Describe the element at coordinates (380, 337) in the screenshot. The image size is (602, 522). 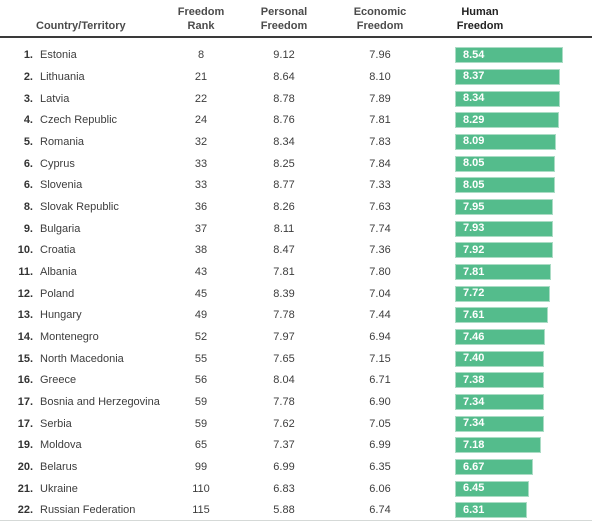
I see `economic-freedom-cell: 6.94` at that location.